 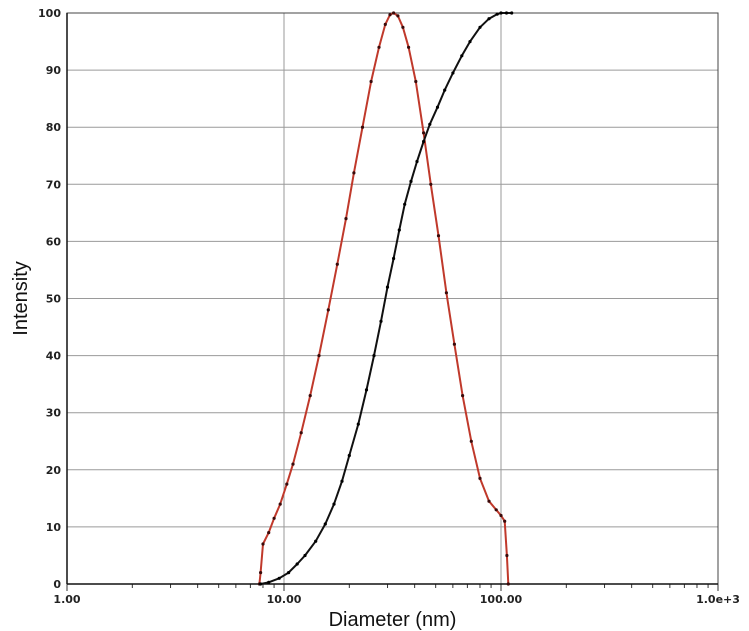 I want to click on y-tick-label: 70, so click(x=54, y=184).